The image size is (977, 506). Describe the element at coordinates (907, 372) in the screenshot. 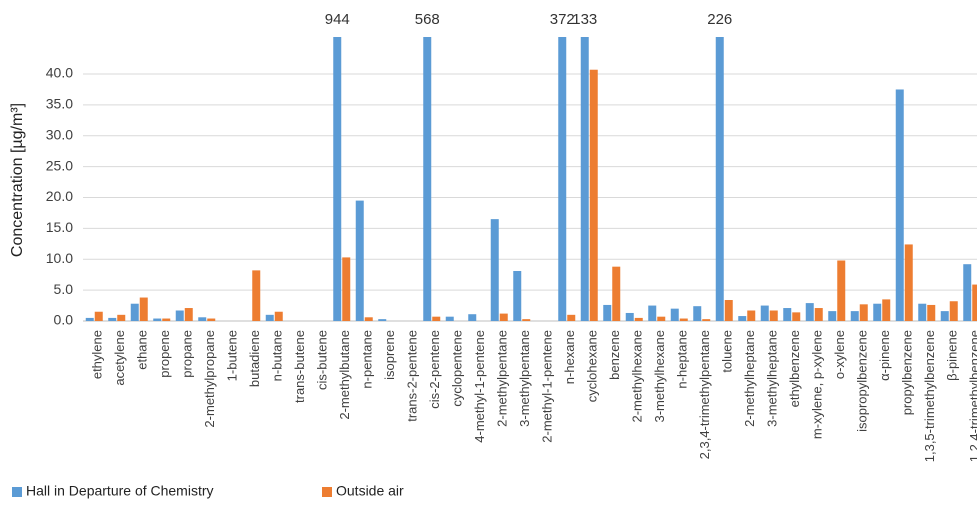

I see `x-tick-label: propylbenzene` at that location.